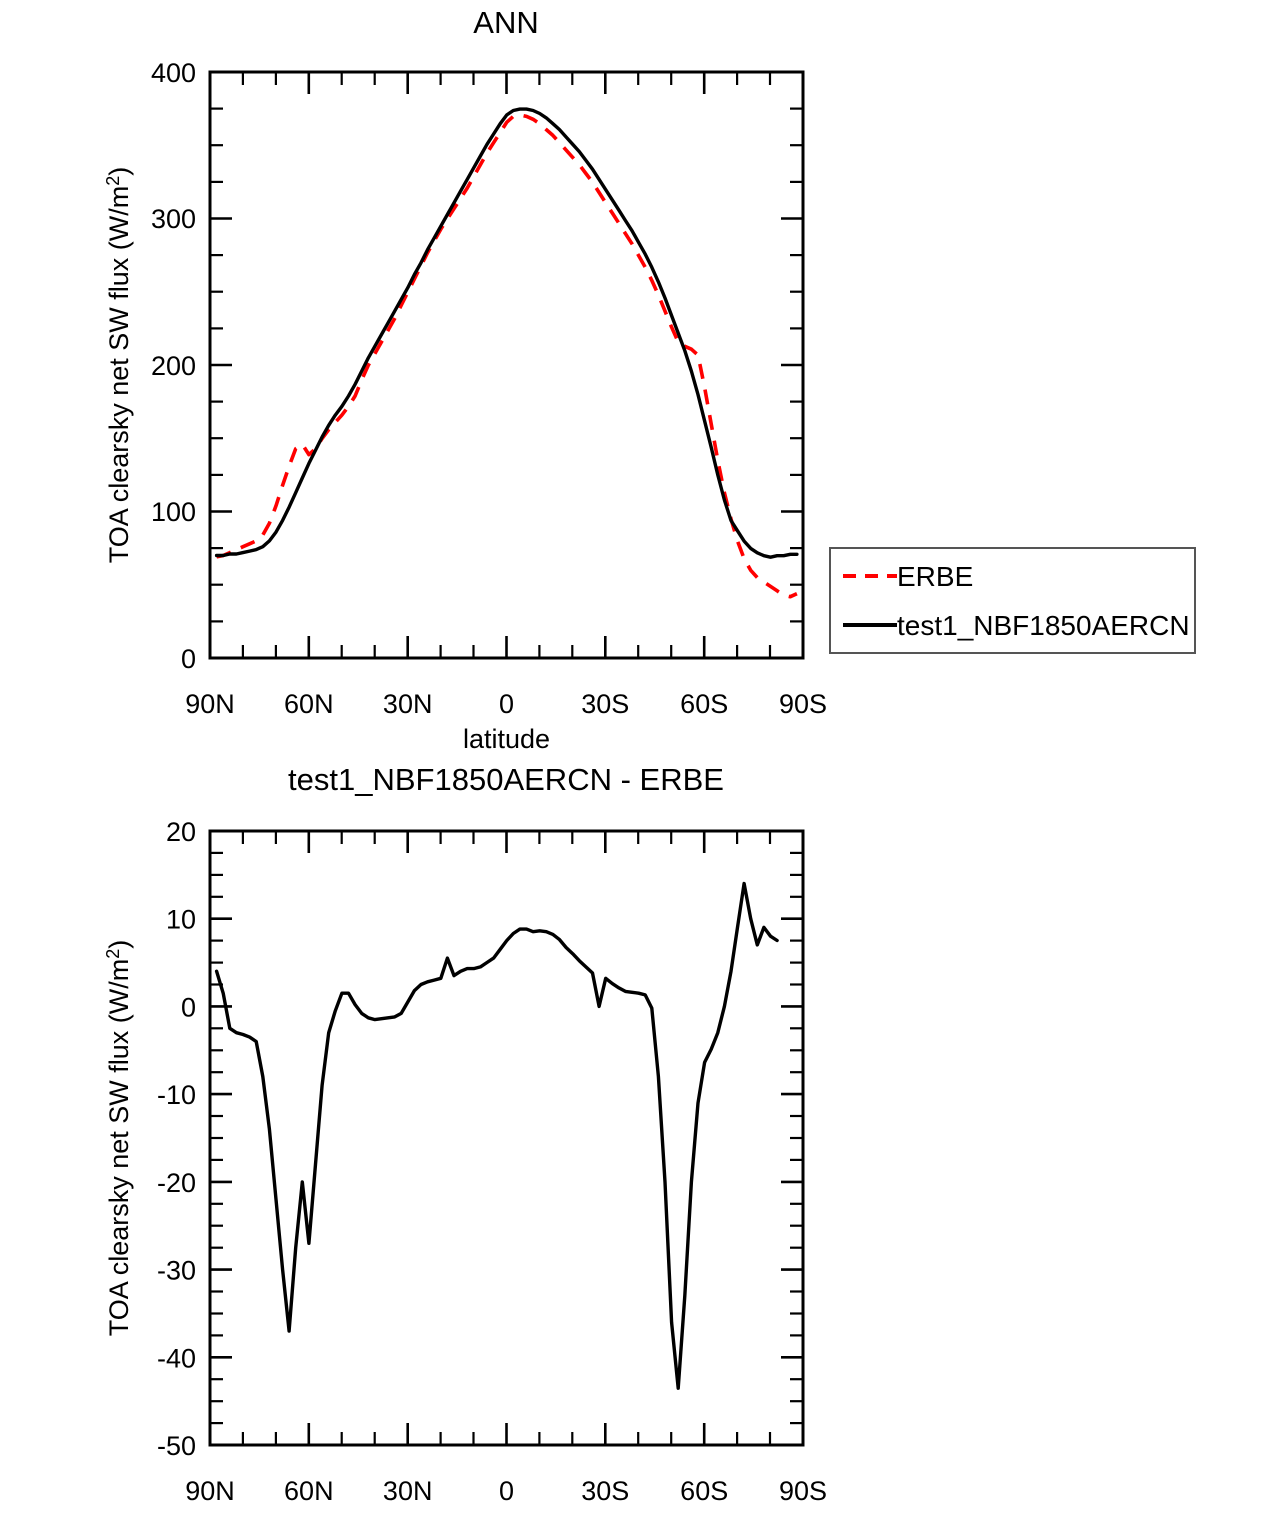  What do you see at coordinates (173, 219) in the screenshot?
I see `top-ytick-label-300: 300` at bounding box center [173, 219].